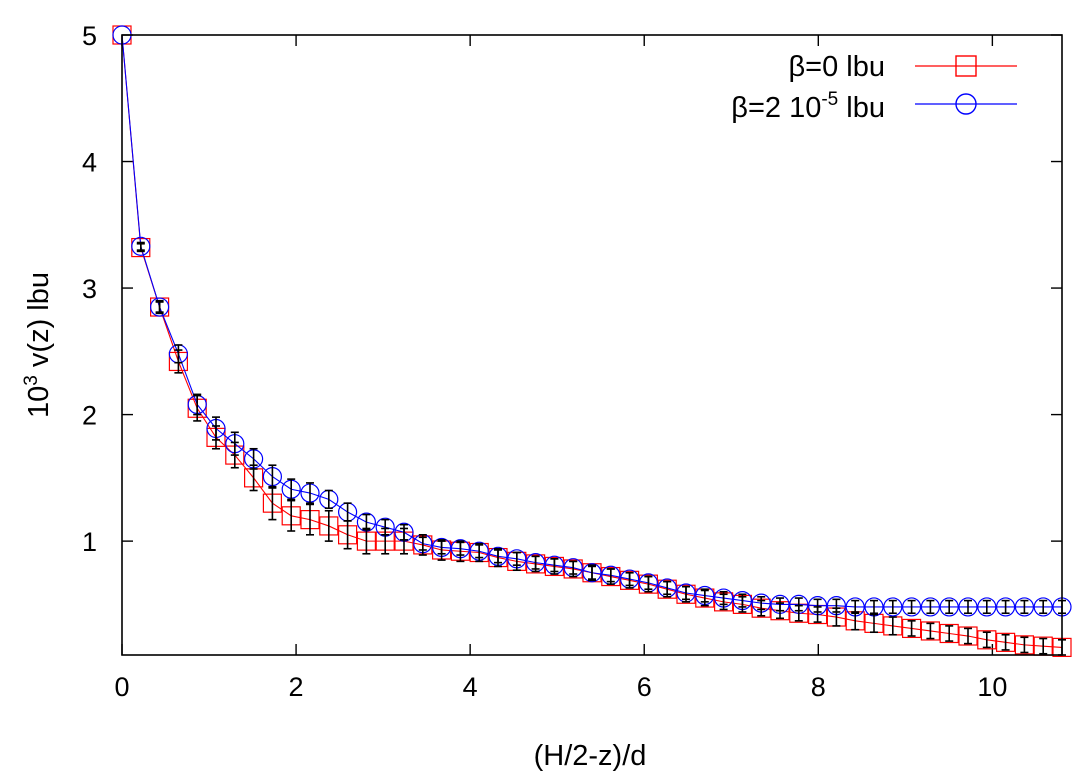 Image resolution: width=1092 pixels, height=778 pixels. What do you see at coordinates (121, 687) in the screenshot?
I see `x-tick-label: 0` at bounding box center [121, 687].